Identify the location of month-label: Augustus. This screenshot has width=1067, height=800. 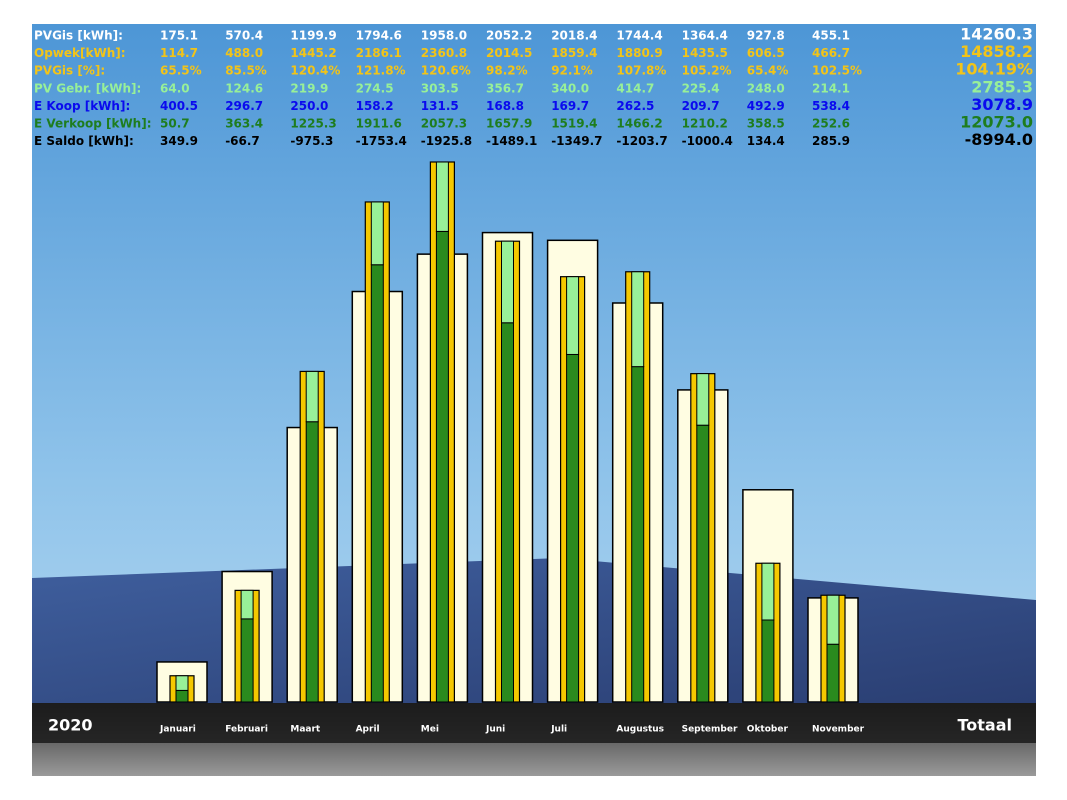
(640, 730).